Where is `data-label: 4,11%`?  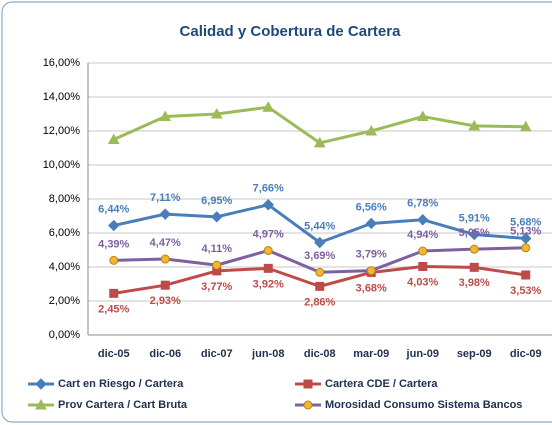 data-label: 4,11% is located at coordinates (216, 249).